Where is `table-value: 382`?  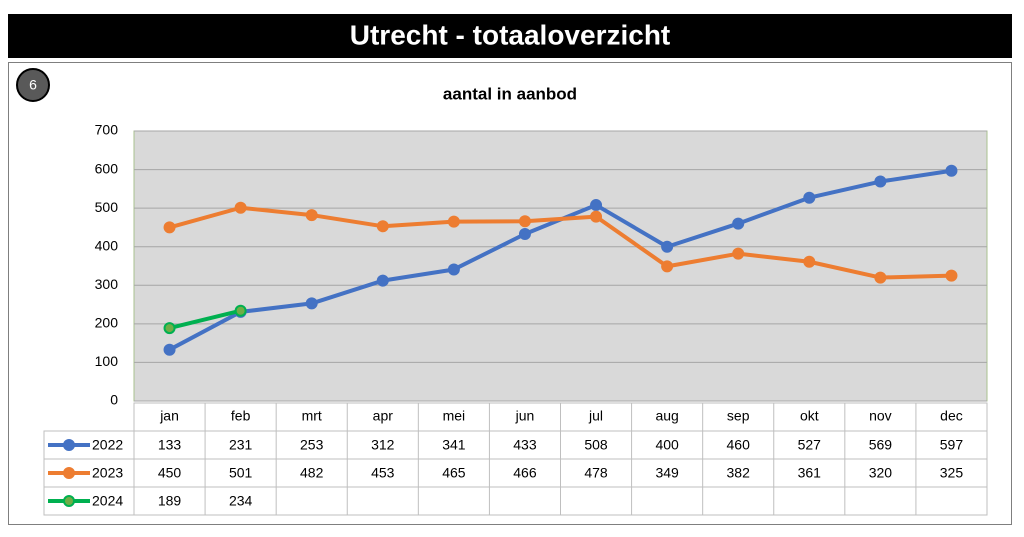 table-value: 382 is located at coordinates (739, 473).